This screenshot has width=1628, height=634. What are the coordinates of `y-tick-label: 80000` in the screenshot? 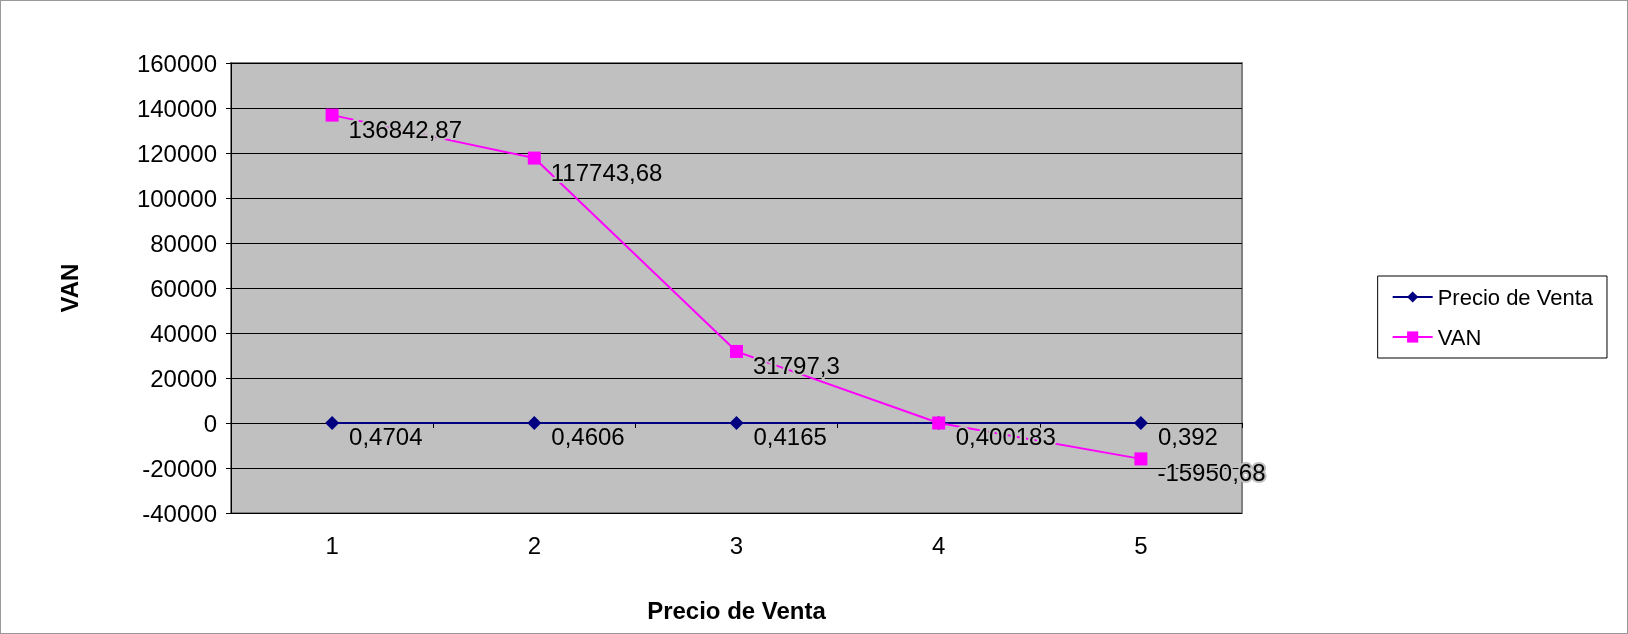 It's located at (183, 243).